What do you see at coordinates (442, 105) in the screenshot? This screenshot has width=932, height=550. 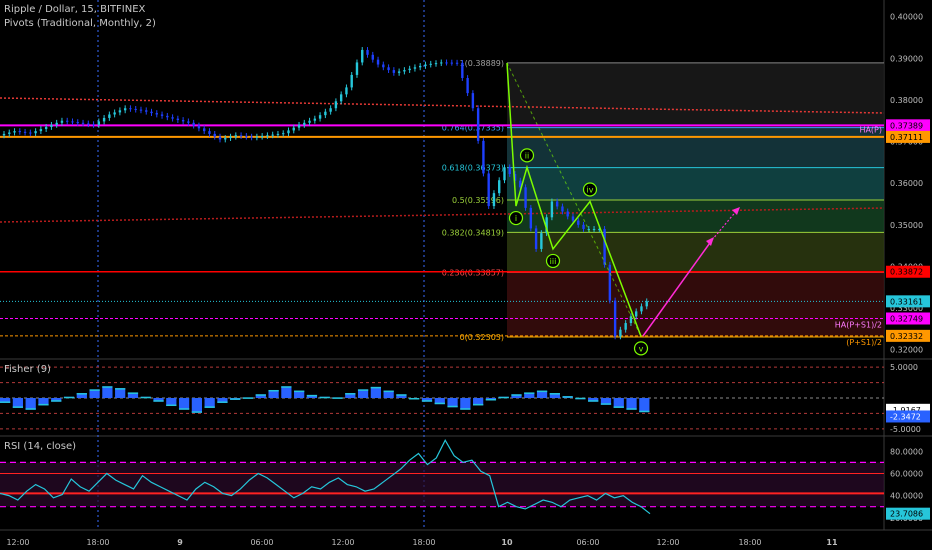 I see `resistance-dotted-line` at bounding box center [442, 105].